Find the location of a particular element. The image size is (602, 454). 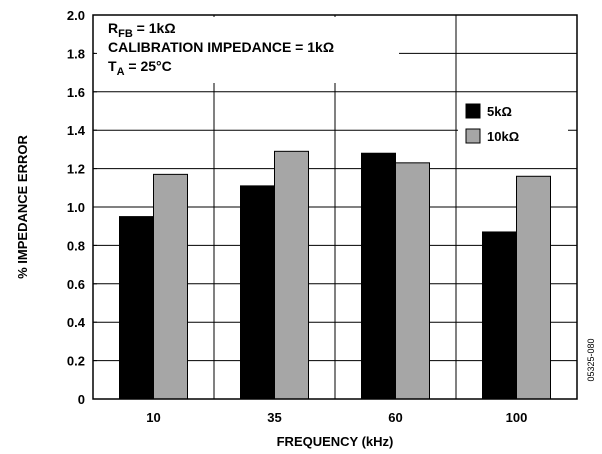

y-tick-label: 1.6 is located at coordinates (76, 92).